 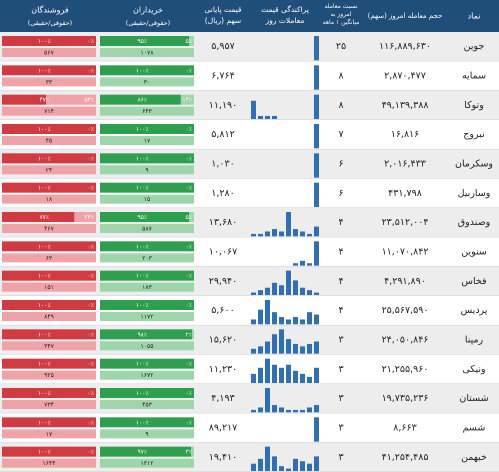 I want to click on sellers-count: ۳۴۷, so click(x=49, y=346).